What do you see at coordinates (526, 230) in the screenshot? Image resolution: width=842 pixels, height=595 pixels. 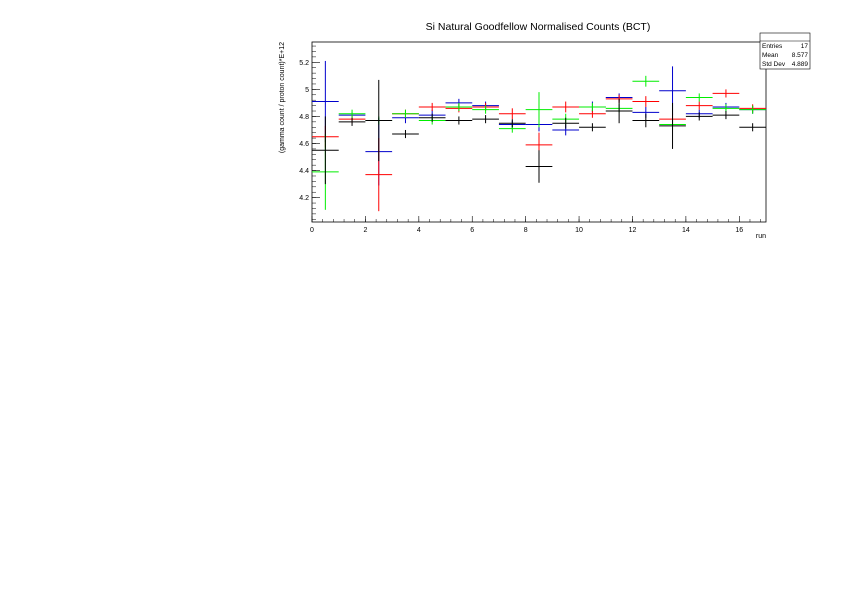 I see `x-tick-label: 8` at bounding box center [526, 230].